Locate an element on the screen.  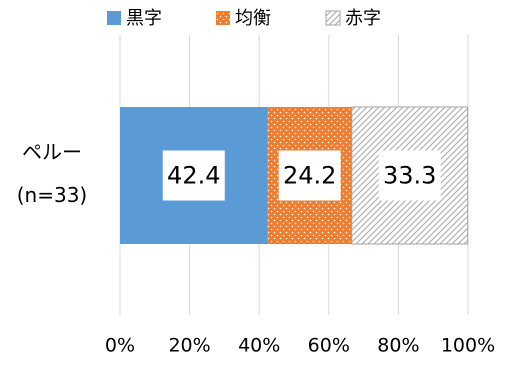
value-label: 33.3 is located at coordinates (409, 176).